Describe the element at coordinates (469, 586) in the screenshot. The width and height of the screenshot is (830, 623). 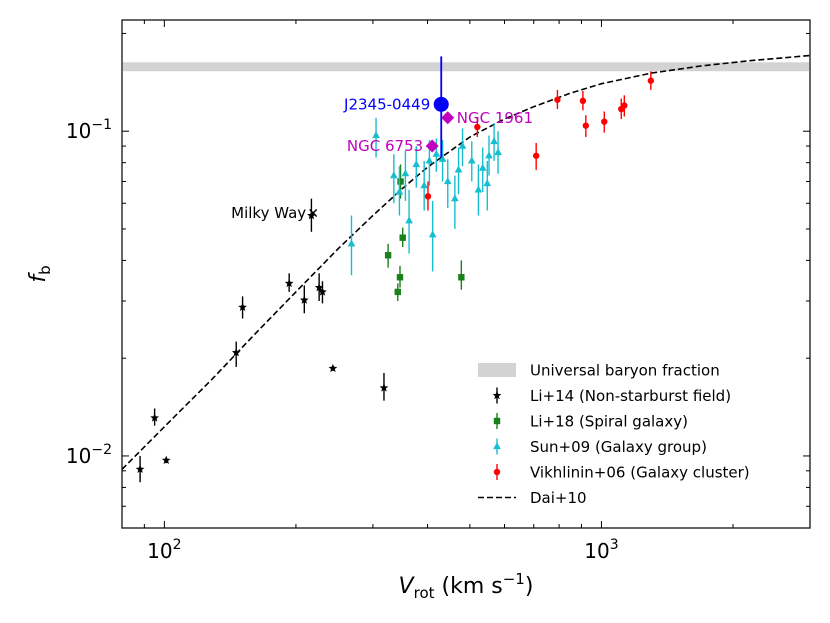
I see `x-axis-label-units: (km s` at that location.